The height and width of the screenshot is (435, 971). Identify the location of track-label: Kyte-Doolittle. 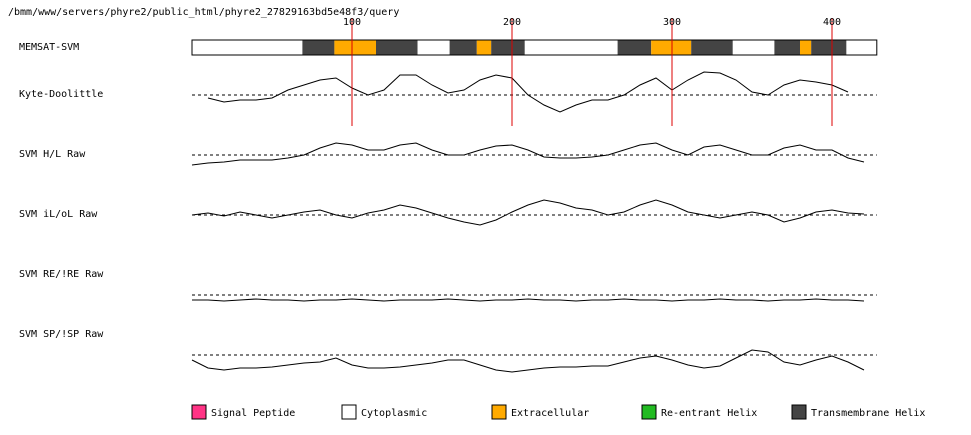
(61, 94).